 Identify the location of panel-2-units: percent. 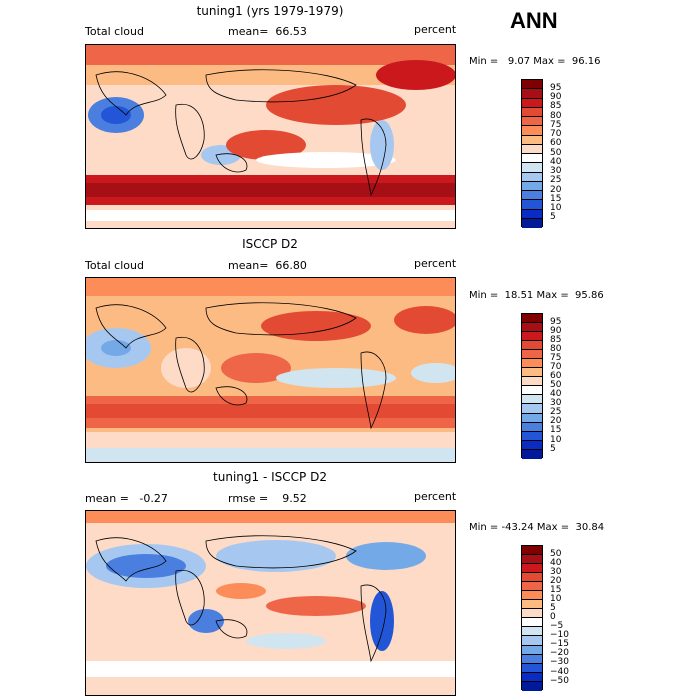
(435, 263).